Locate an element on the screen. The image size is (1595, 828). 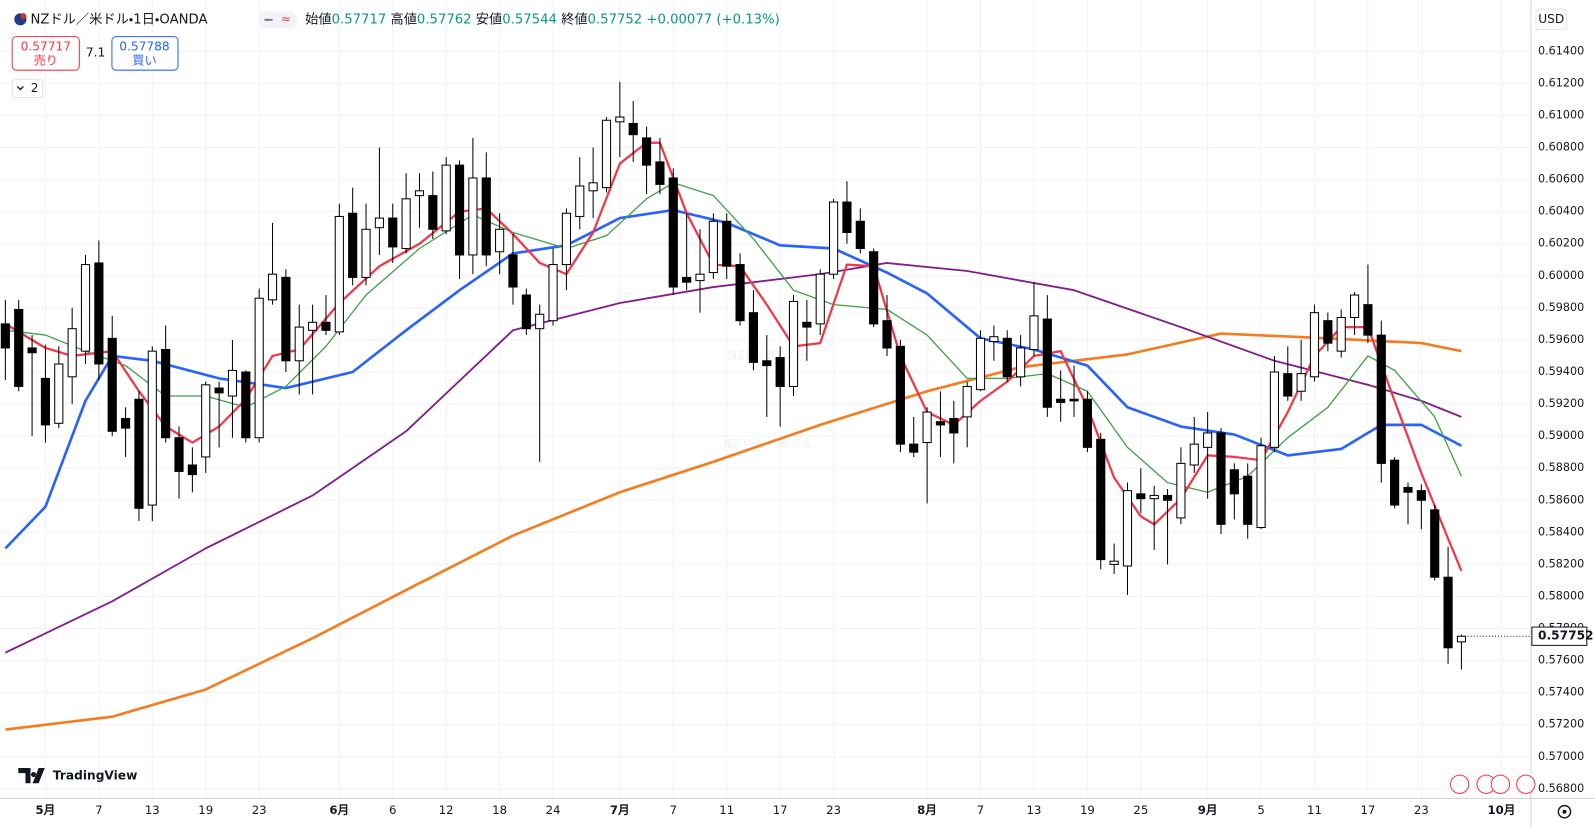
buy-label: 買い is located at coordinates (144, 61).